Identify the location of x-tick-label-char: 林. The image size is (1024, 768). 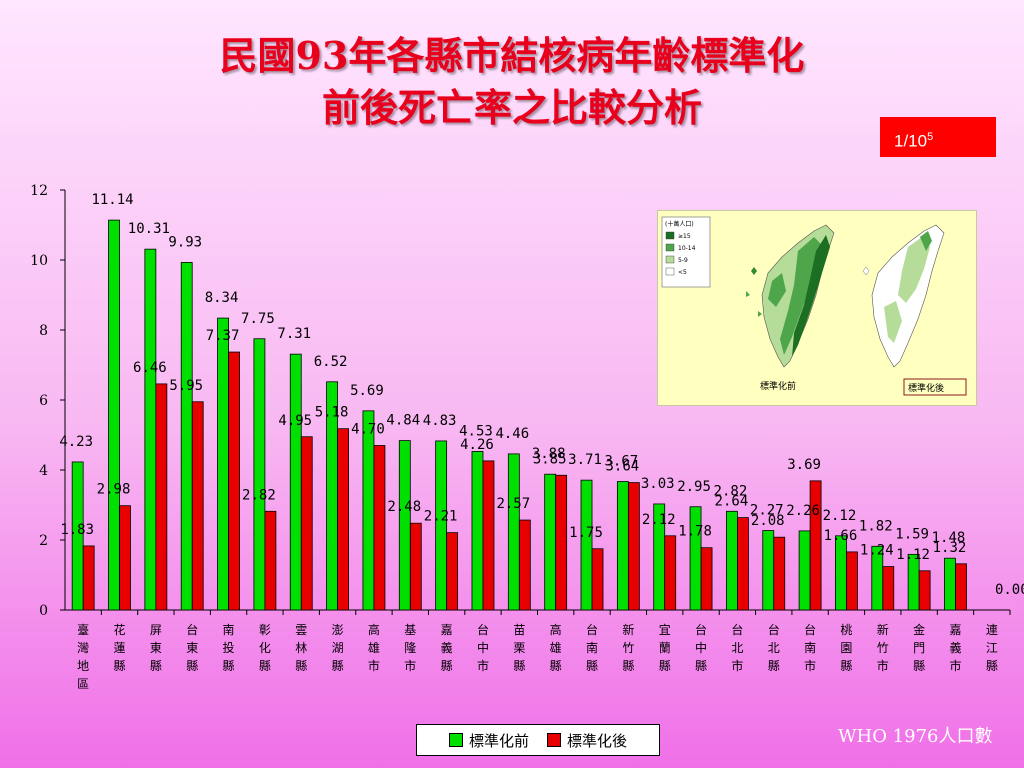
(301, 648).